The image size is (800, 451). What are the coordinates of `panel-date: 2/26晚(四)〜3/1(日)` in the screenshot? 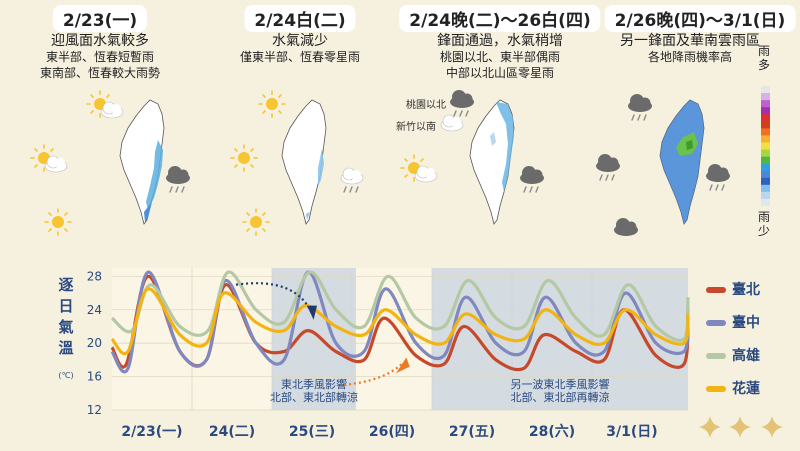 It's located at (700, 18).